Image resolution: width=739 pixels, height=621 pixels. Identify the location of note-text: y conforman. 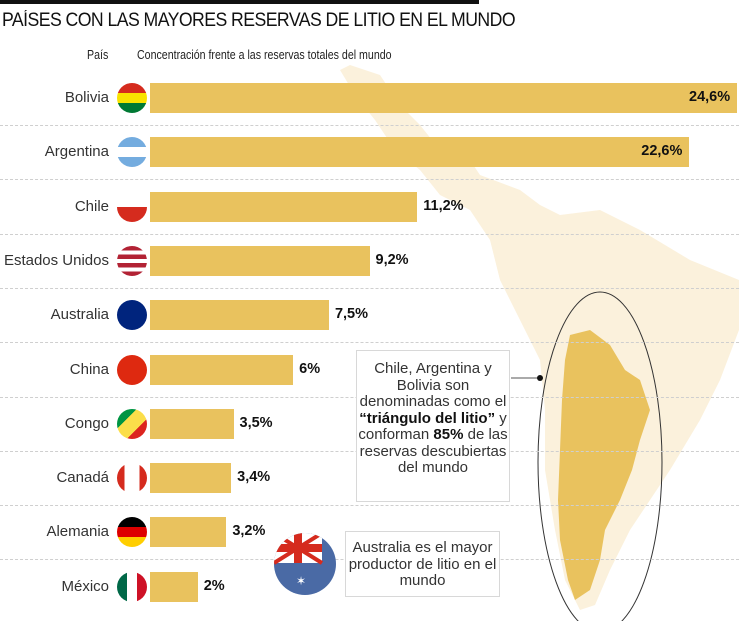
(432, 426).